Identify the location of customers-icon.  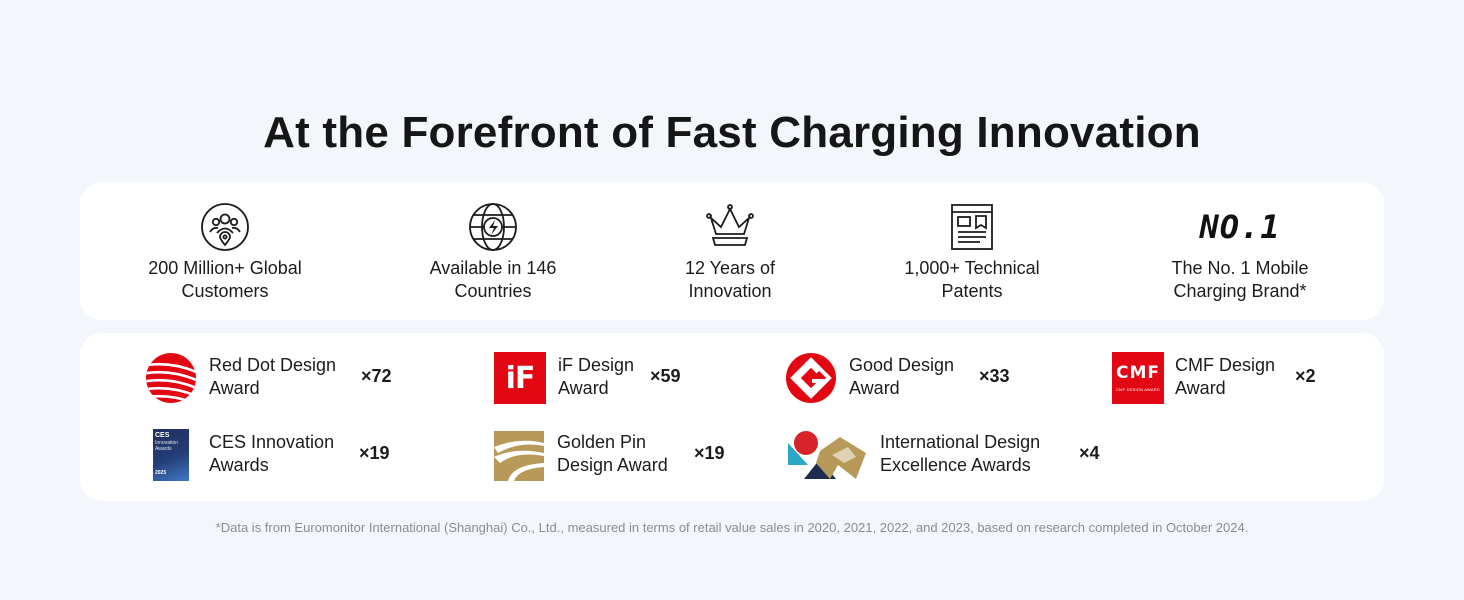
(225, 227).